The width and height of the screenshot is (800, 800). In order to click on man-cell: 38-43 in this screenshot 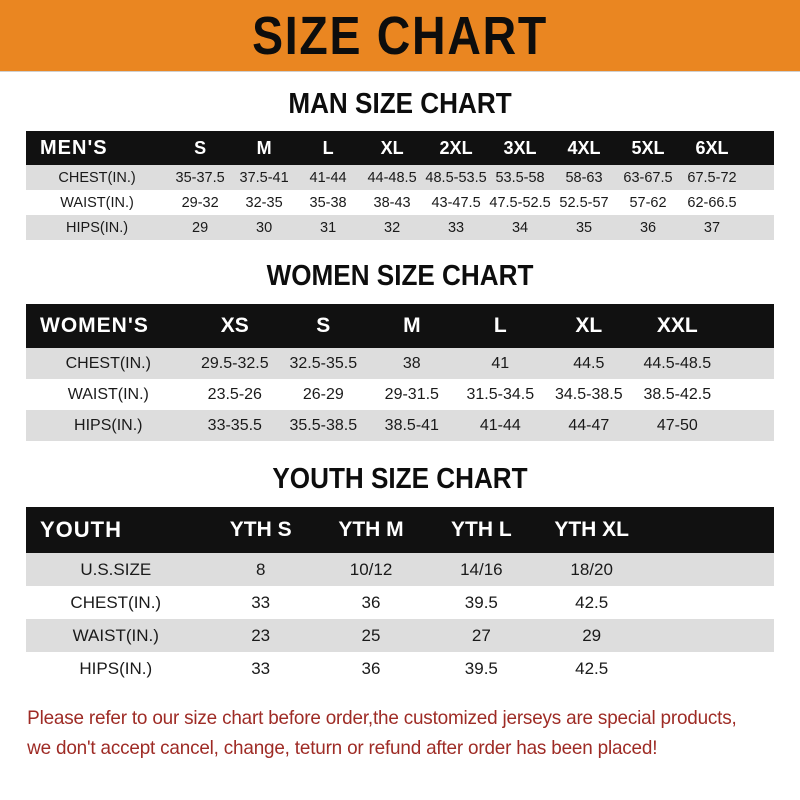, I will do `click(392, 202)`.